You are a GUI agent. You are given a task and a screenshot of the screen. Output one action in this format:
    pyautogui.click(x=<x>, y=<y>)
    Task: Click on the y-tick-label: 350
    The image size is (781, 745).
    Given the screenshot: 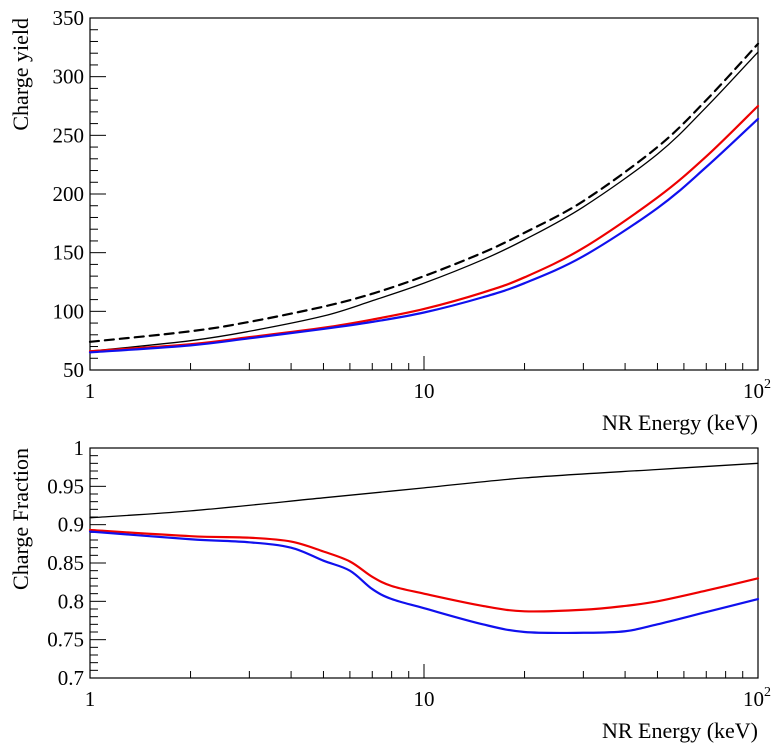 What is the action you would take?
    pyautogui.click(x=69, y=18)
    